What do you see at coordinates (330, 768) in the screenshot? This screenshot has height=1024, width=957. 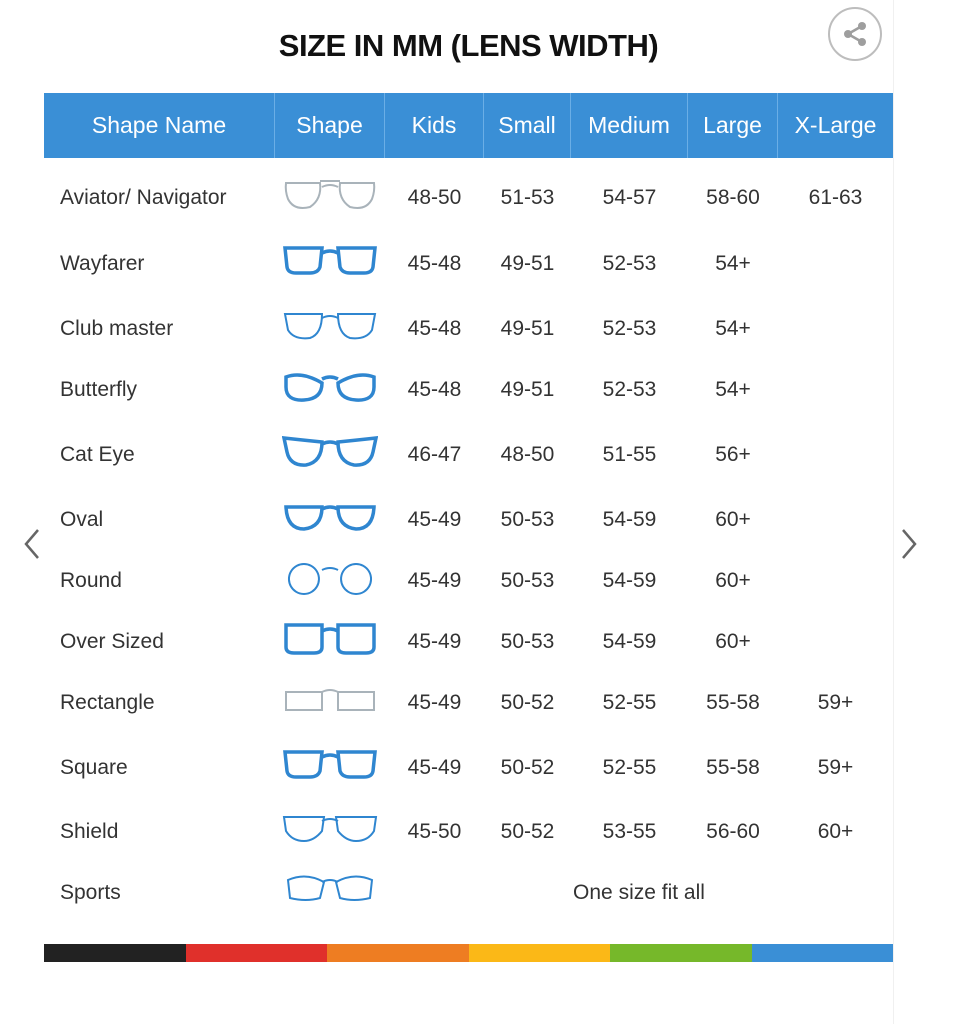 I see `square-glasses-icon` at bounding box center [330, 768].